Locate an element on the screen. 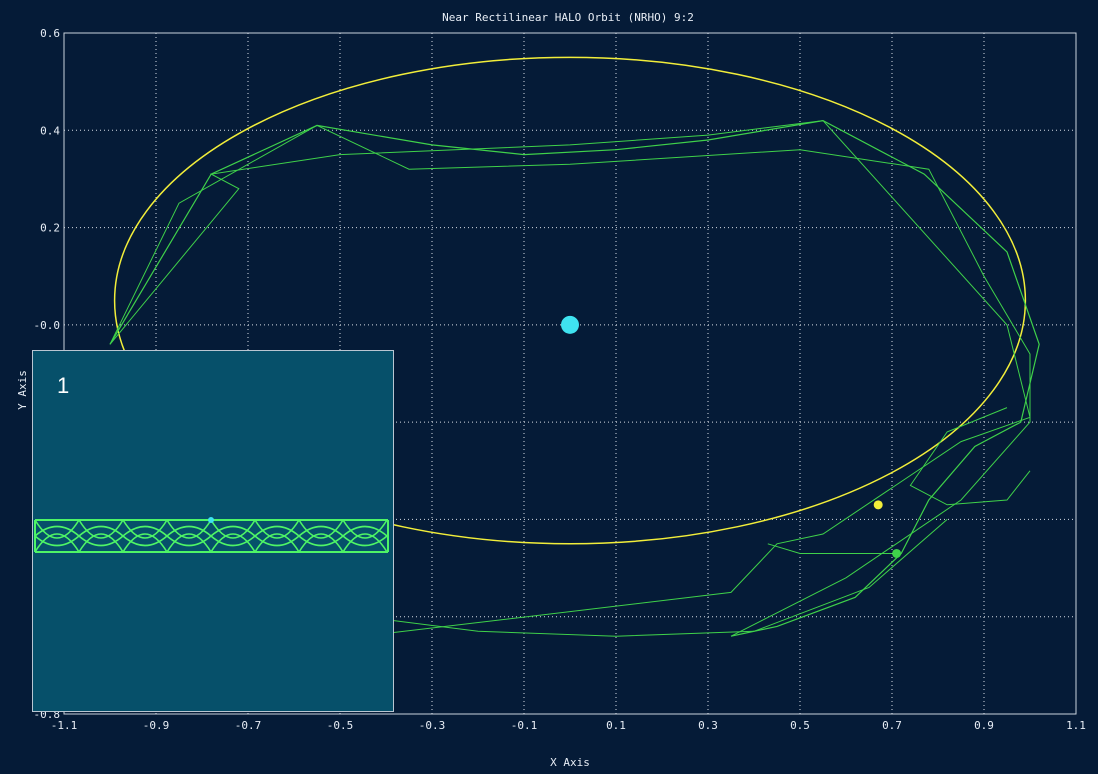 Image resolution: width=1098 pixels, height=774 pixels. yellow-craft-marker is located at coordinates (878, 505).